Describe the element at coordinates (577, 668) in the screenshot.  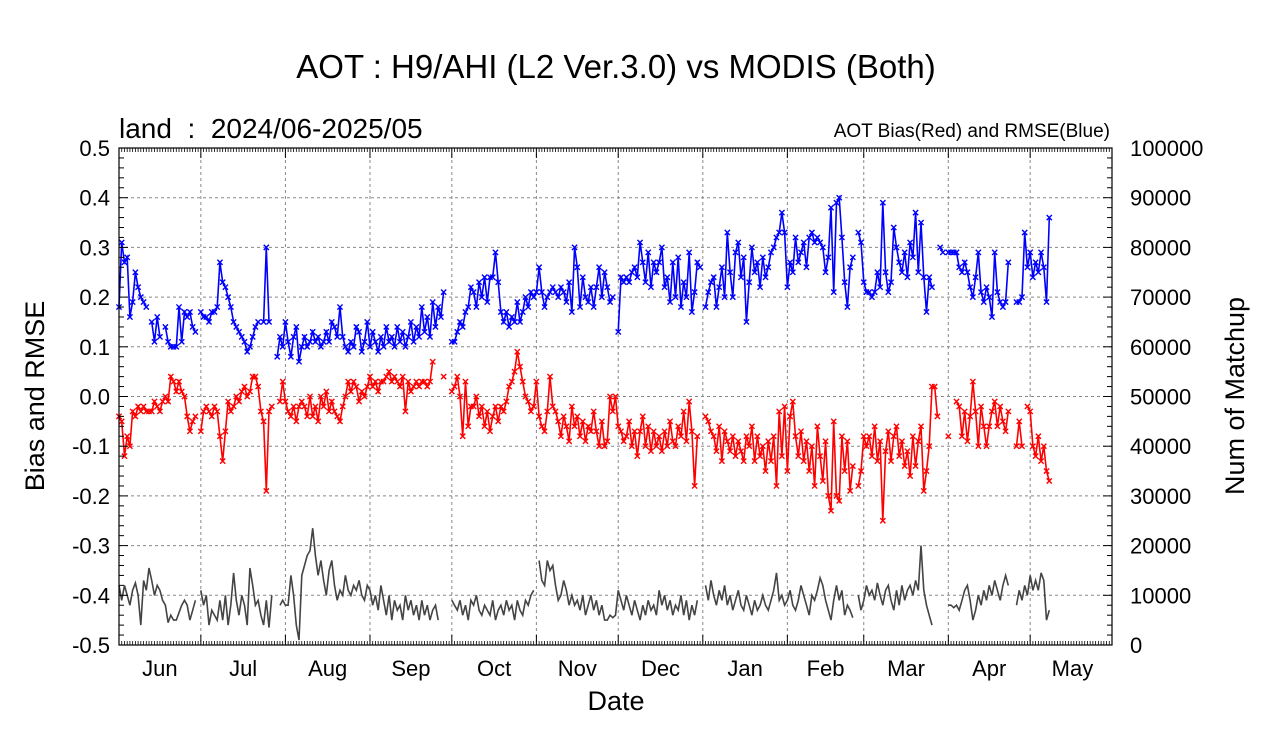
I see `x-tick-label: Nov` at that location.